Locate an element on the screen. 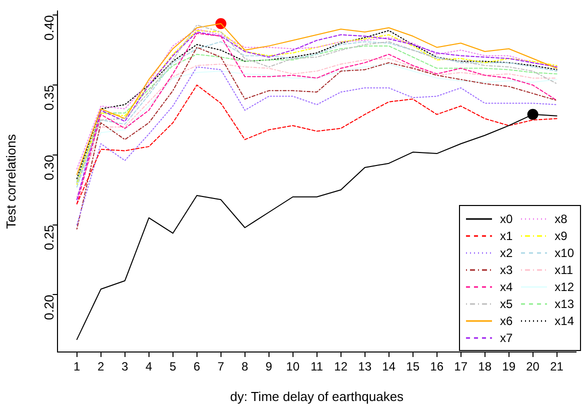  legend-label: x11 is located at coordinates (564, 269).